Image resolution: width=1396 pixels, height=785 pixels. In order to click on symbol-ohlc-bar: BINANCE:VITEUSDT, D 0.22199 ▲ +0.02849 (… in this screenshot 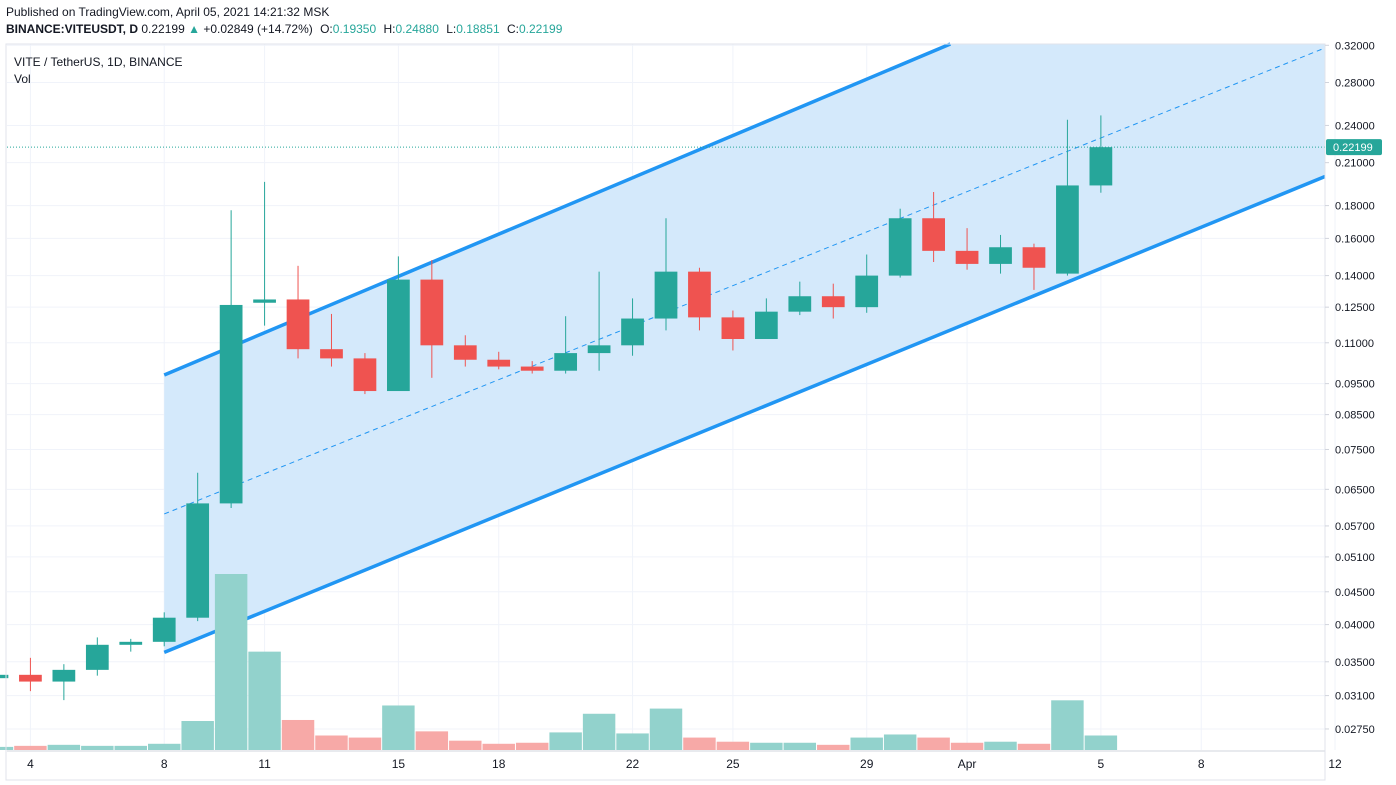, I will do `click(284, 29)`.